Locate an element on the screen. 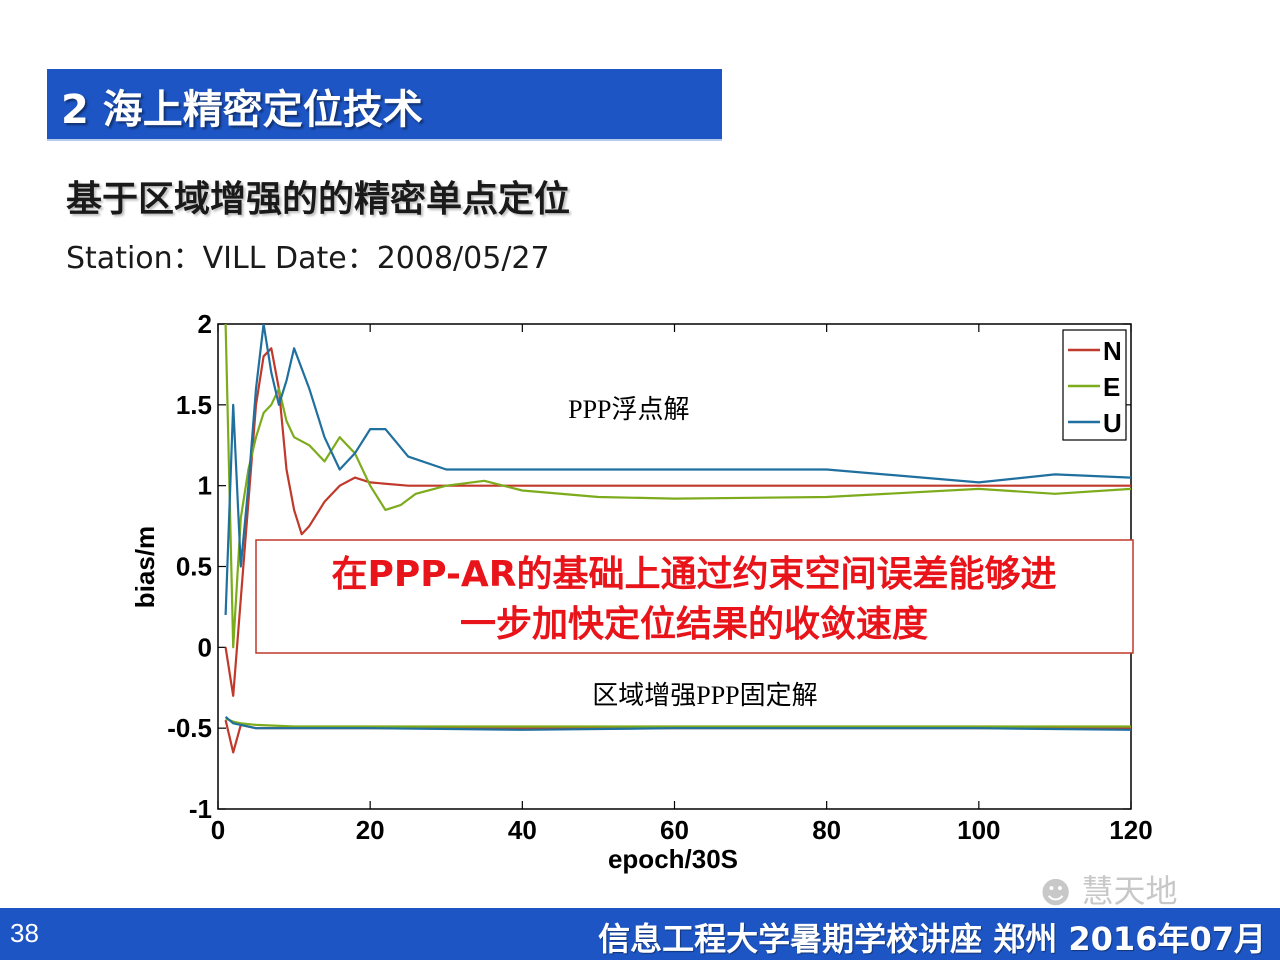 The image size is (1280, 960). callout-frame is located at coordinates (694, 596).